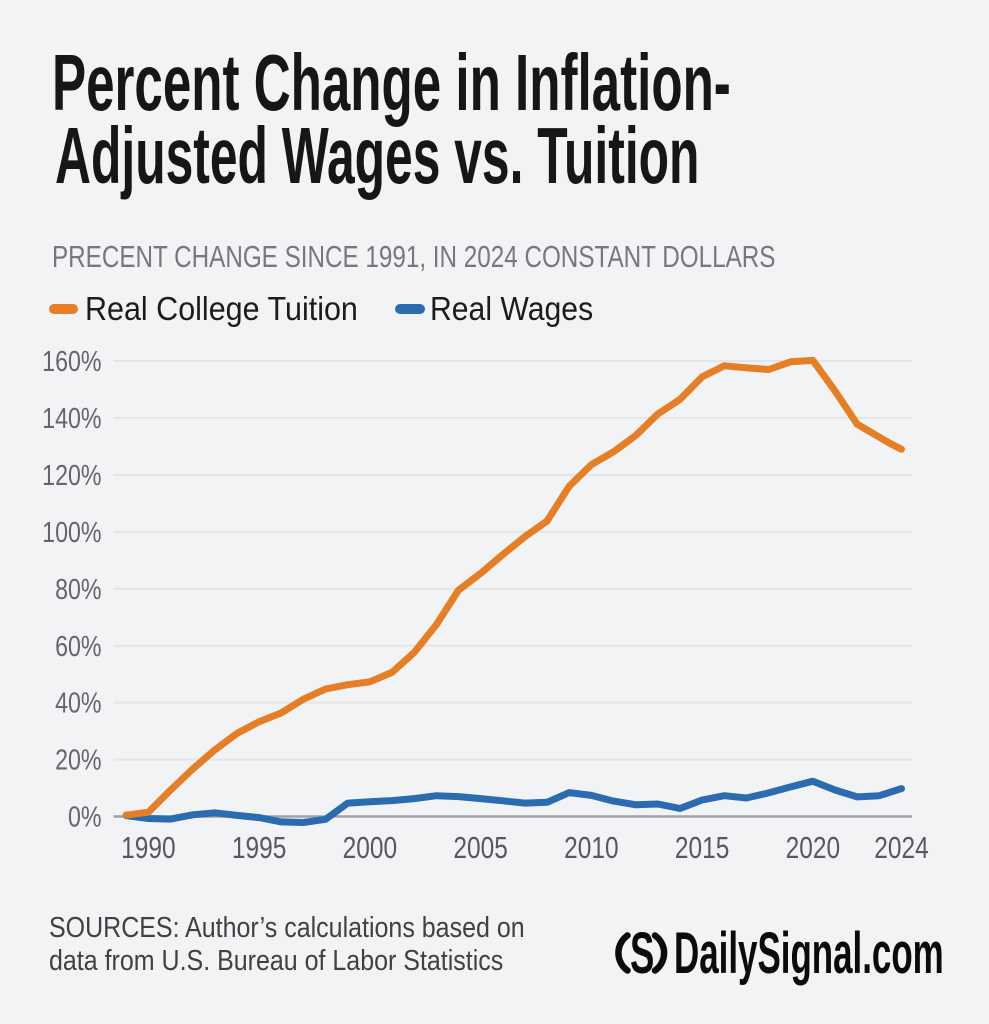 Image resolution: width=989 pixels, height=1024 pixels. Describe the element at coordinates (78, 588) in the screenshot. I see `svg-text: 80%` at that location.